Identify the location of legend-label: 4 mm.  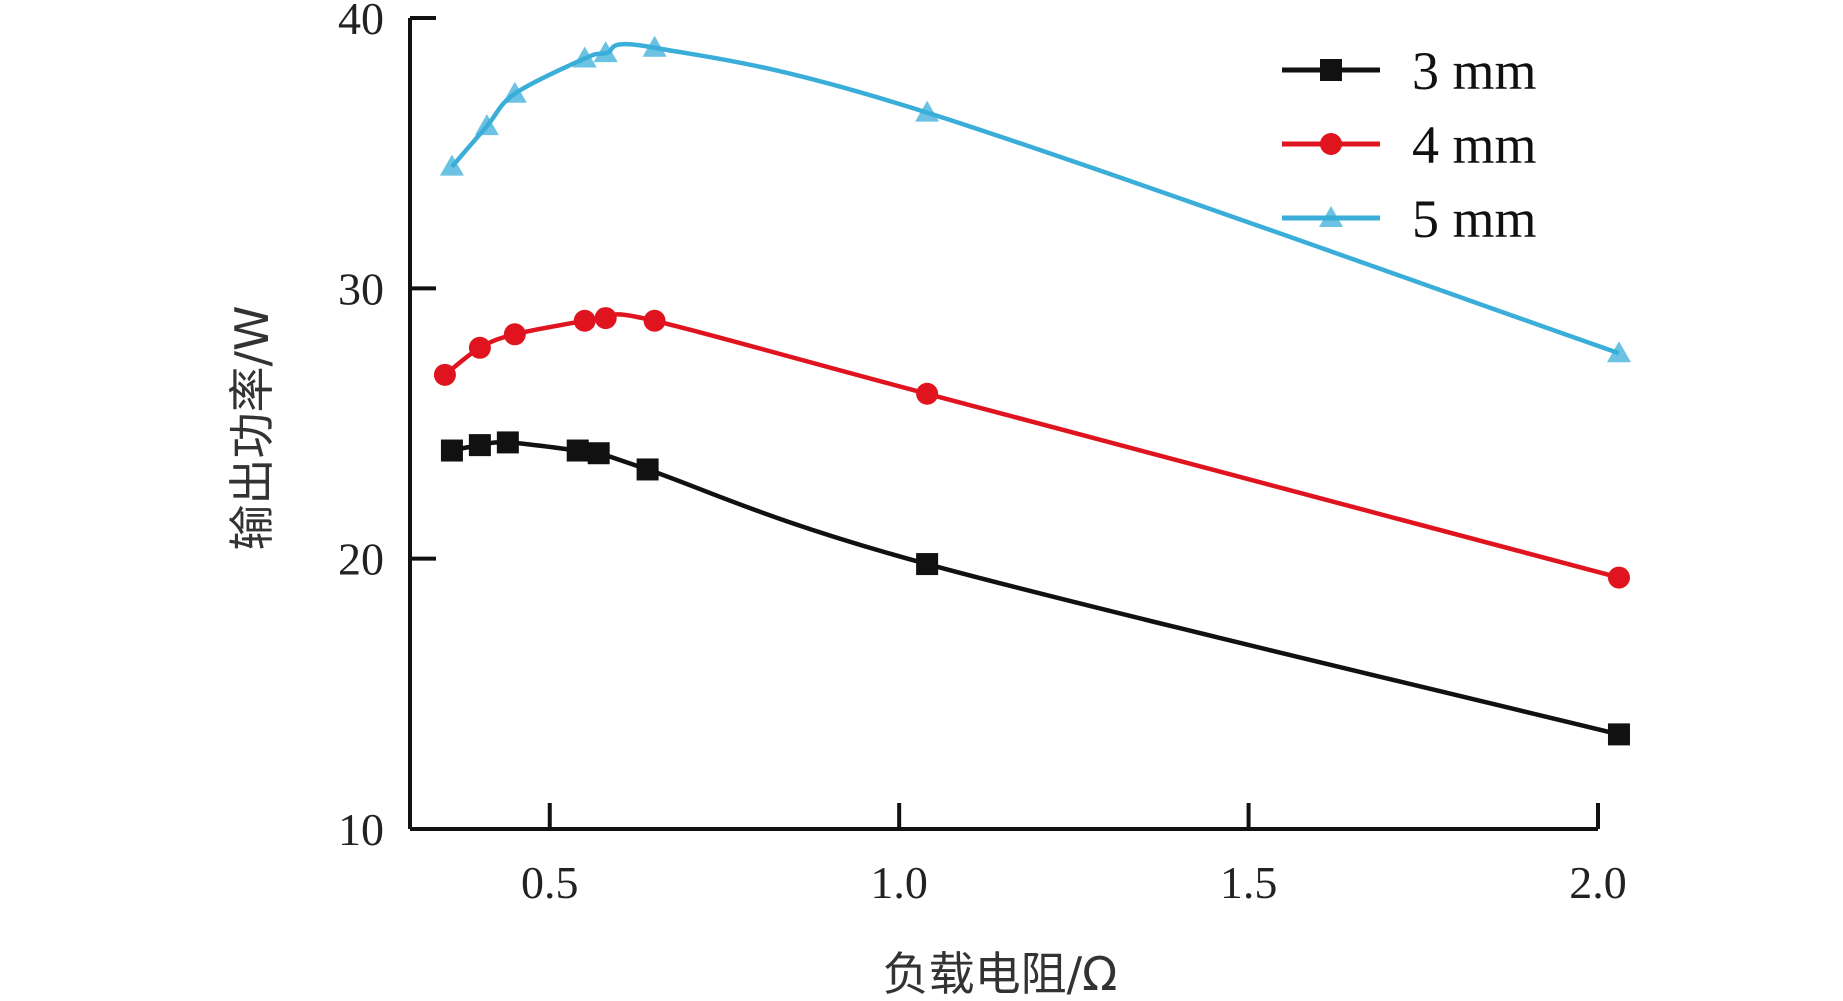
(1474, 145).